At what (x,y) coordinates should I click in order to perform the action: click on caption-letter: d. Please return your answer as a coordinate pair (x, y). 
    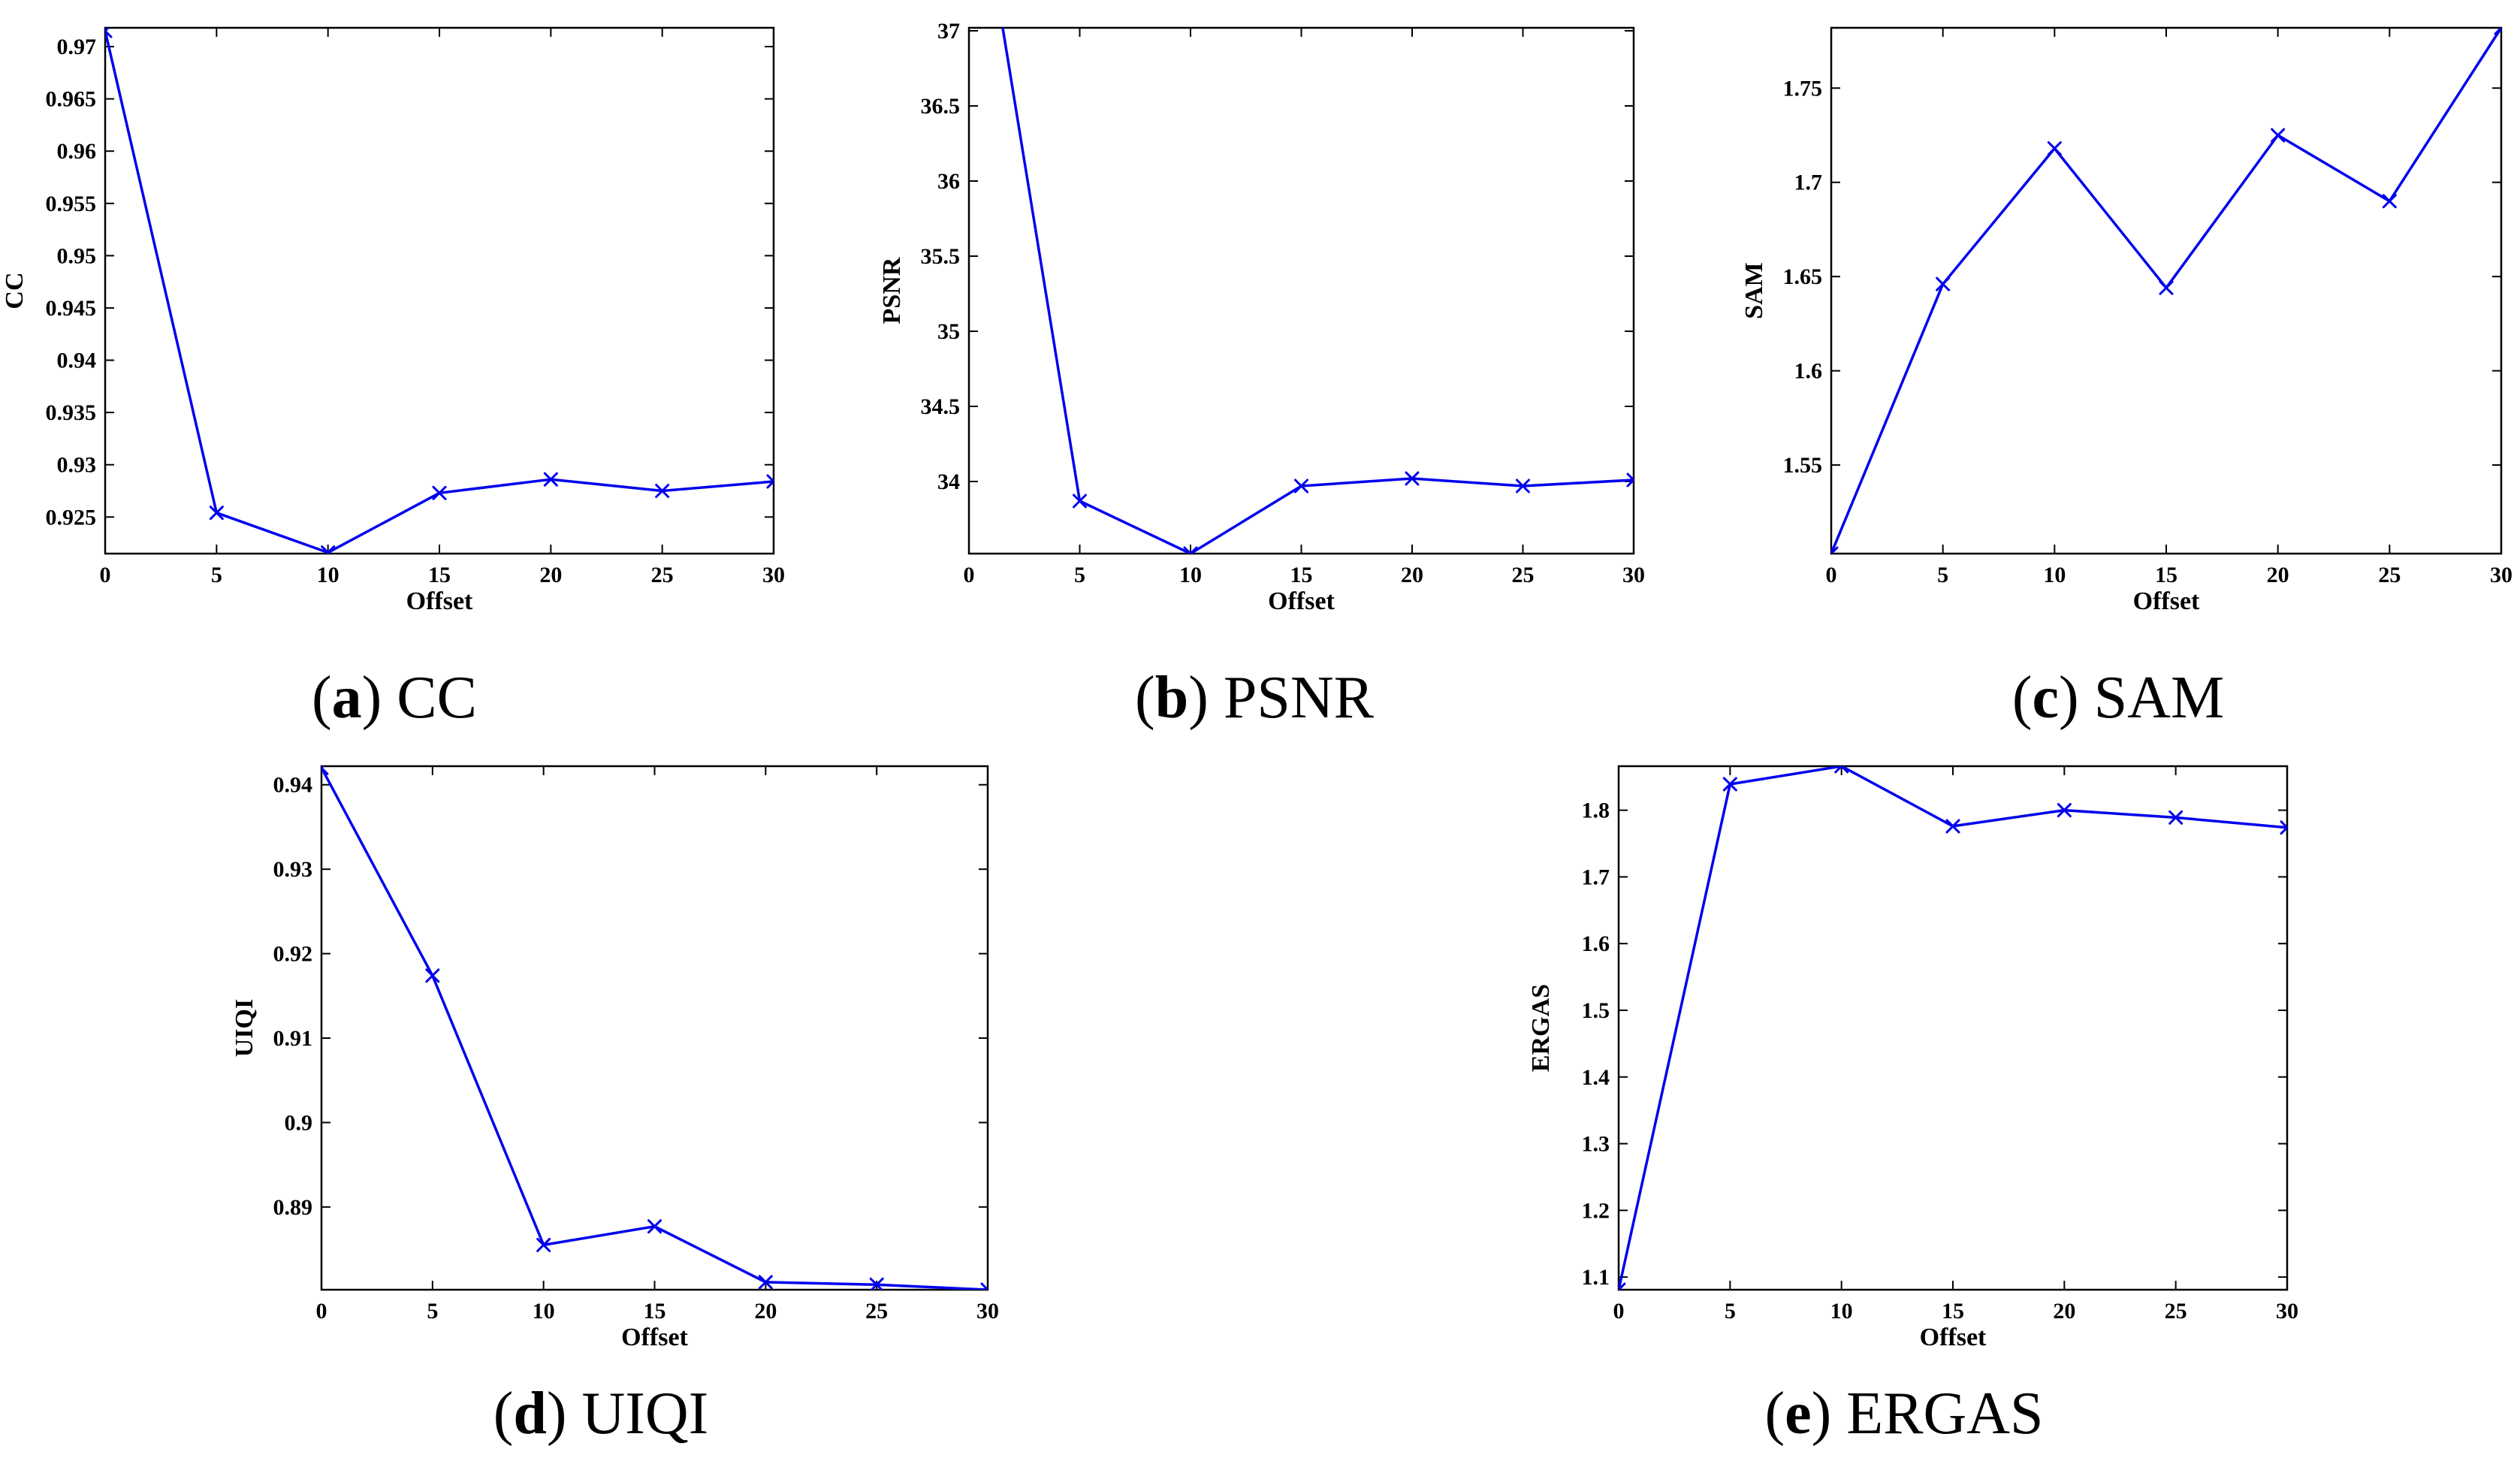
    Looking at the image, I should click on (530, 1414).